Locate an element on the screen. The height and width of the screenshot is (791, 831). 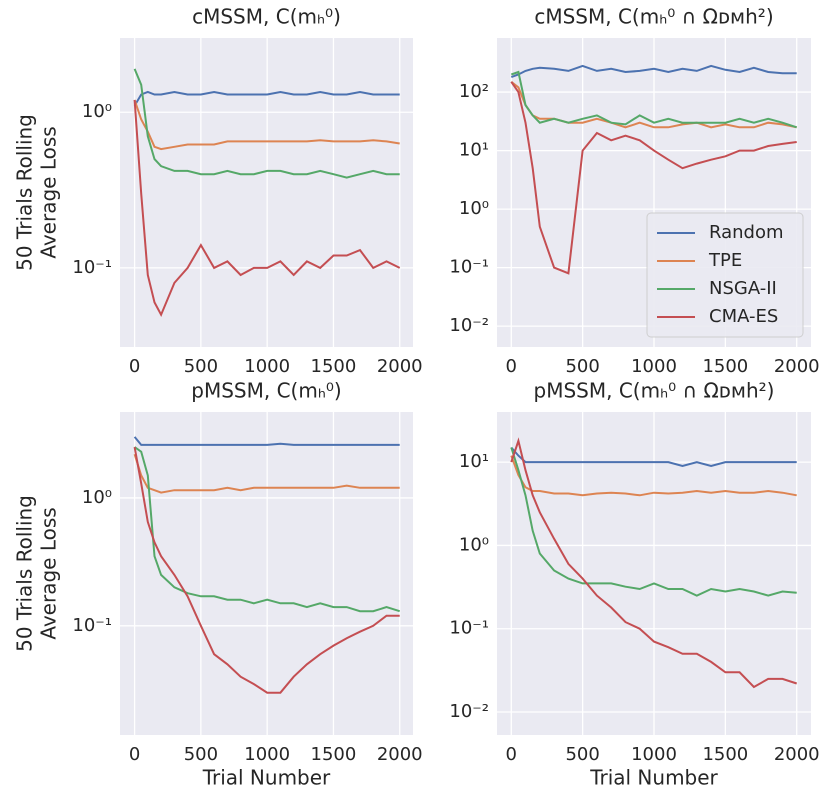
subplot-title: pMSSM, C(mₕ⁰) is located at coordinates (266, 391).